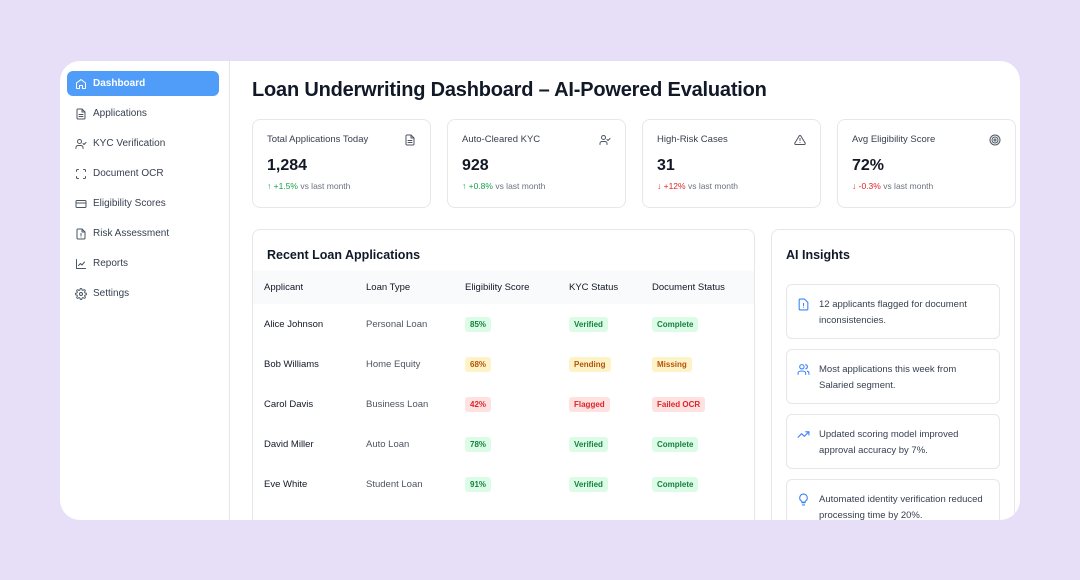 This screenshot has width=1080, height=580. I want to click on document-status-cell: Failed OCR, so click(697, 404).